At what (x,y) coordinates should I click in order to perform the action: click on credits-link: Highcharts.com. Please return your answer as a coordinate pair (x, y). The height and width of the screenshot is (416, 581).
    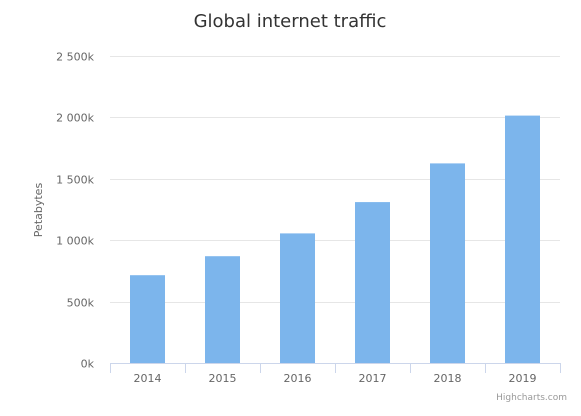
    Looking at the image, I should click on (531, 398).